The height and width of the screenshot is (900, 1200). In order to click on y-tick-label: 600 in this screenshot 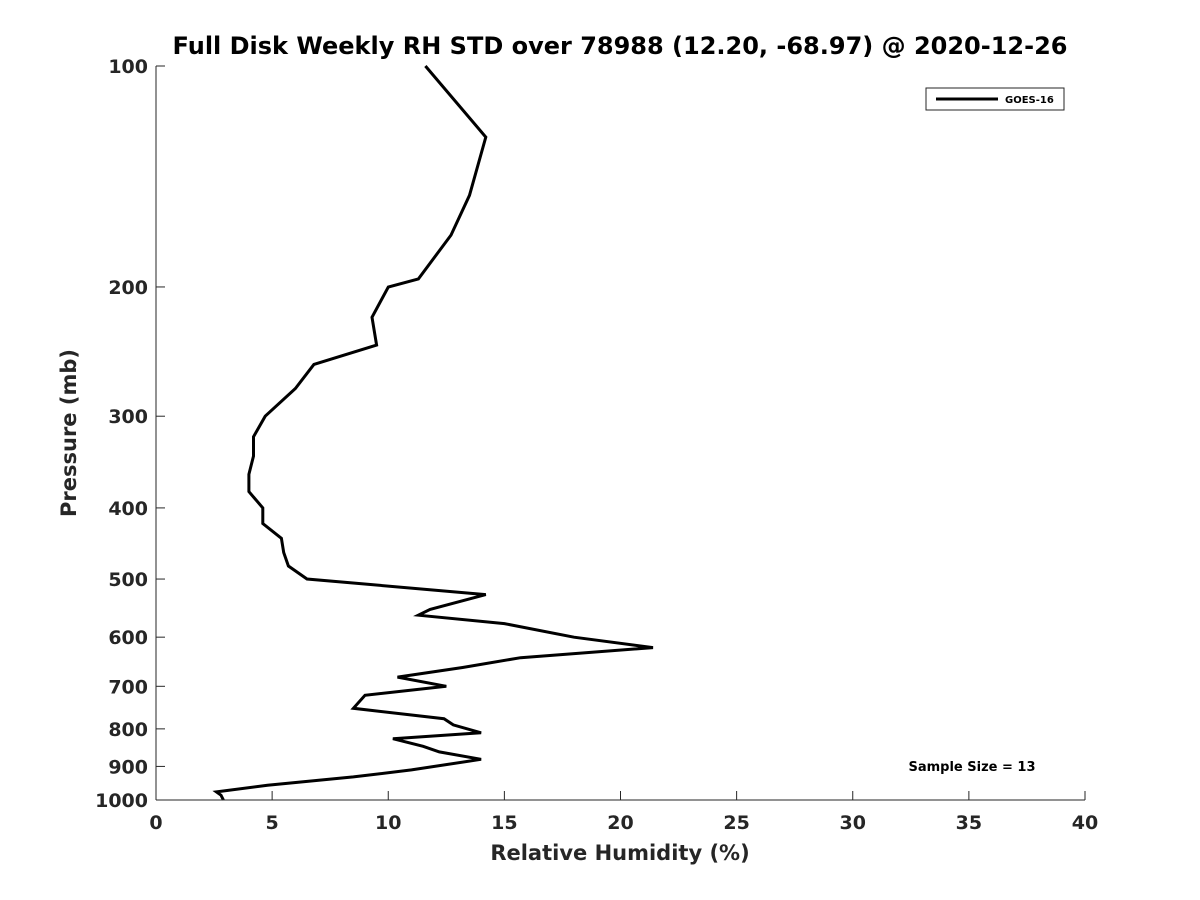, I will do `click(128, 638)`.